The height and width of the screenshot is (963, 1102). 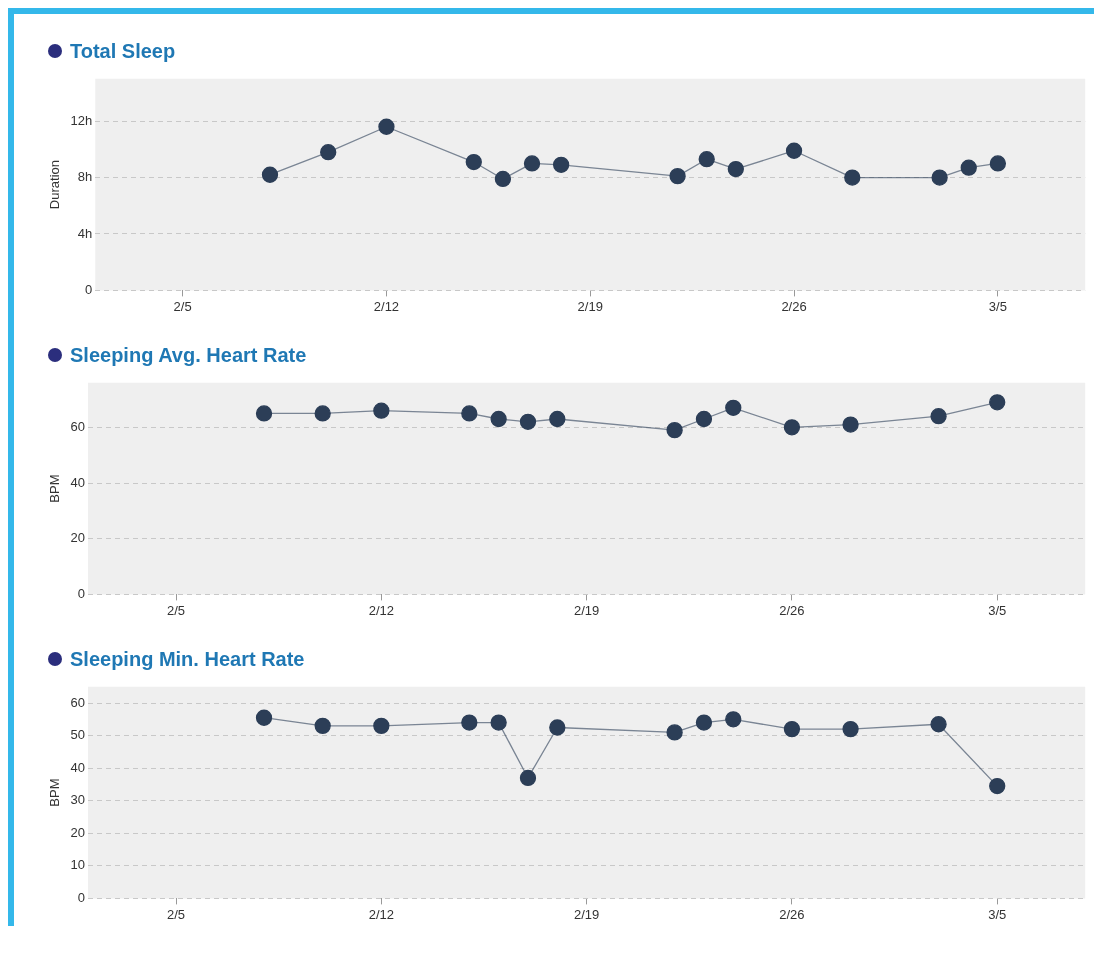 I want to click on chart-title: Total Sleep, so click(x=123, y=51).